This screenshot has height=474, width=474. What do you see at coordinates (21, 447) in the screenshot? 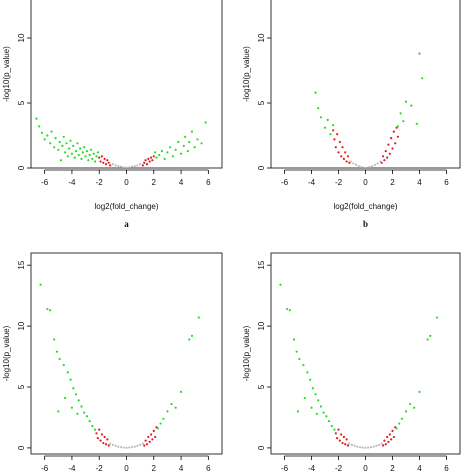
I see `y-tick-label: 0` at bounding box center [21, 447].